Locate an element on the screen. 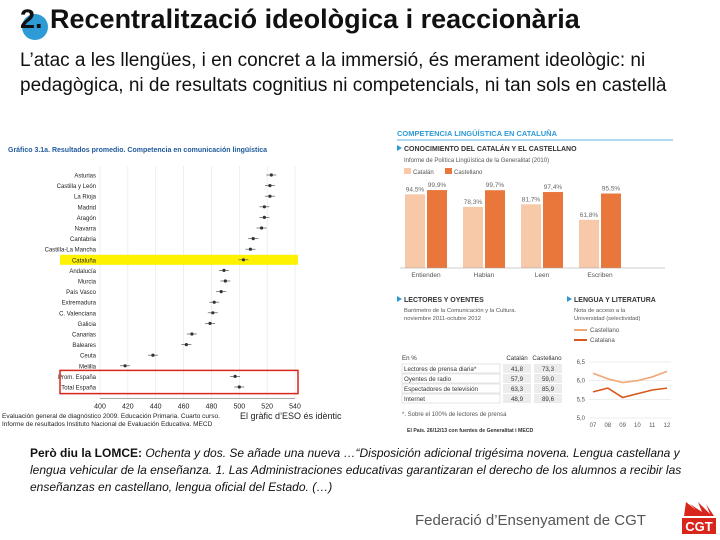 The image size is (720, 540). left-chart-region-label: Castilla y León is located at coordinates (76, 187).